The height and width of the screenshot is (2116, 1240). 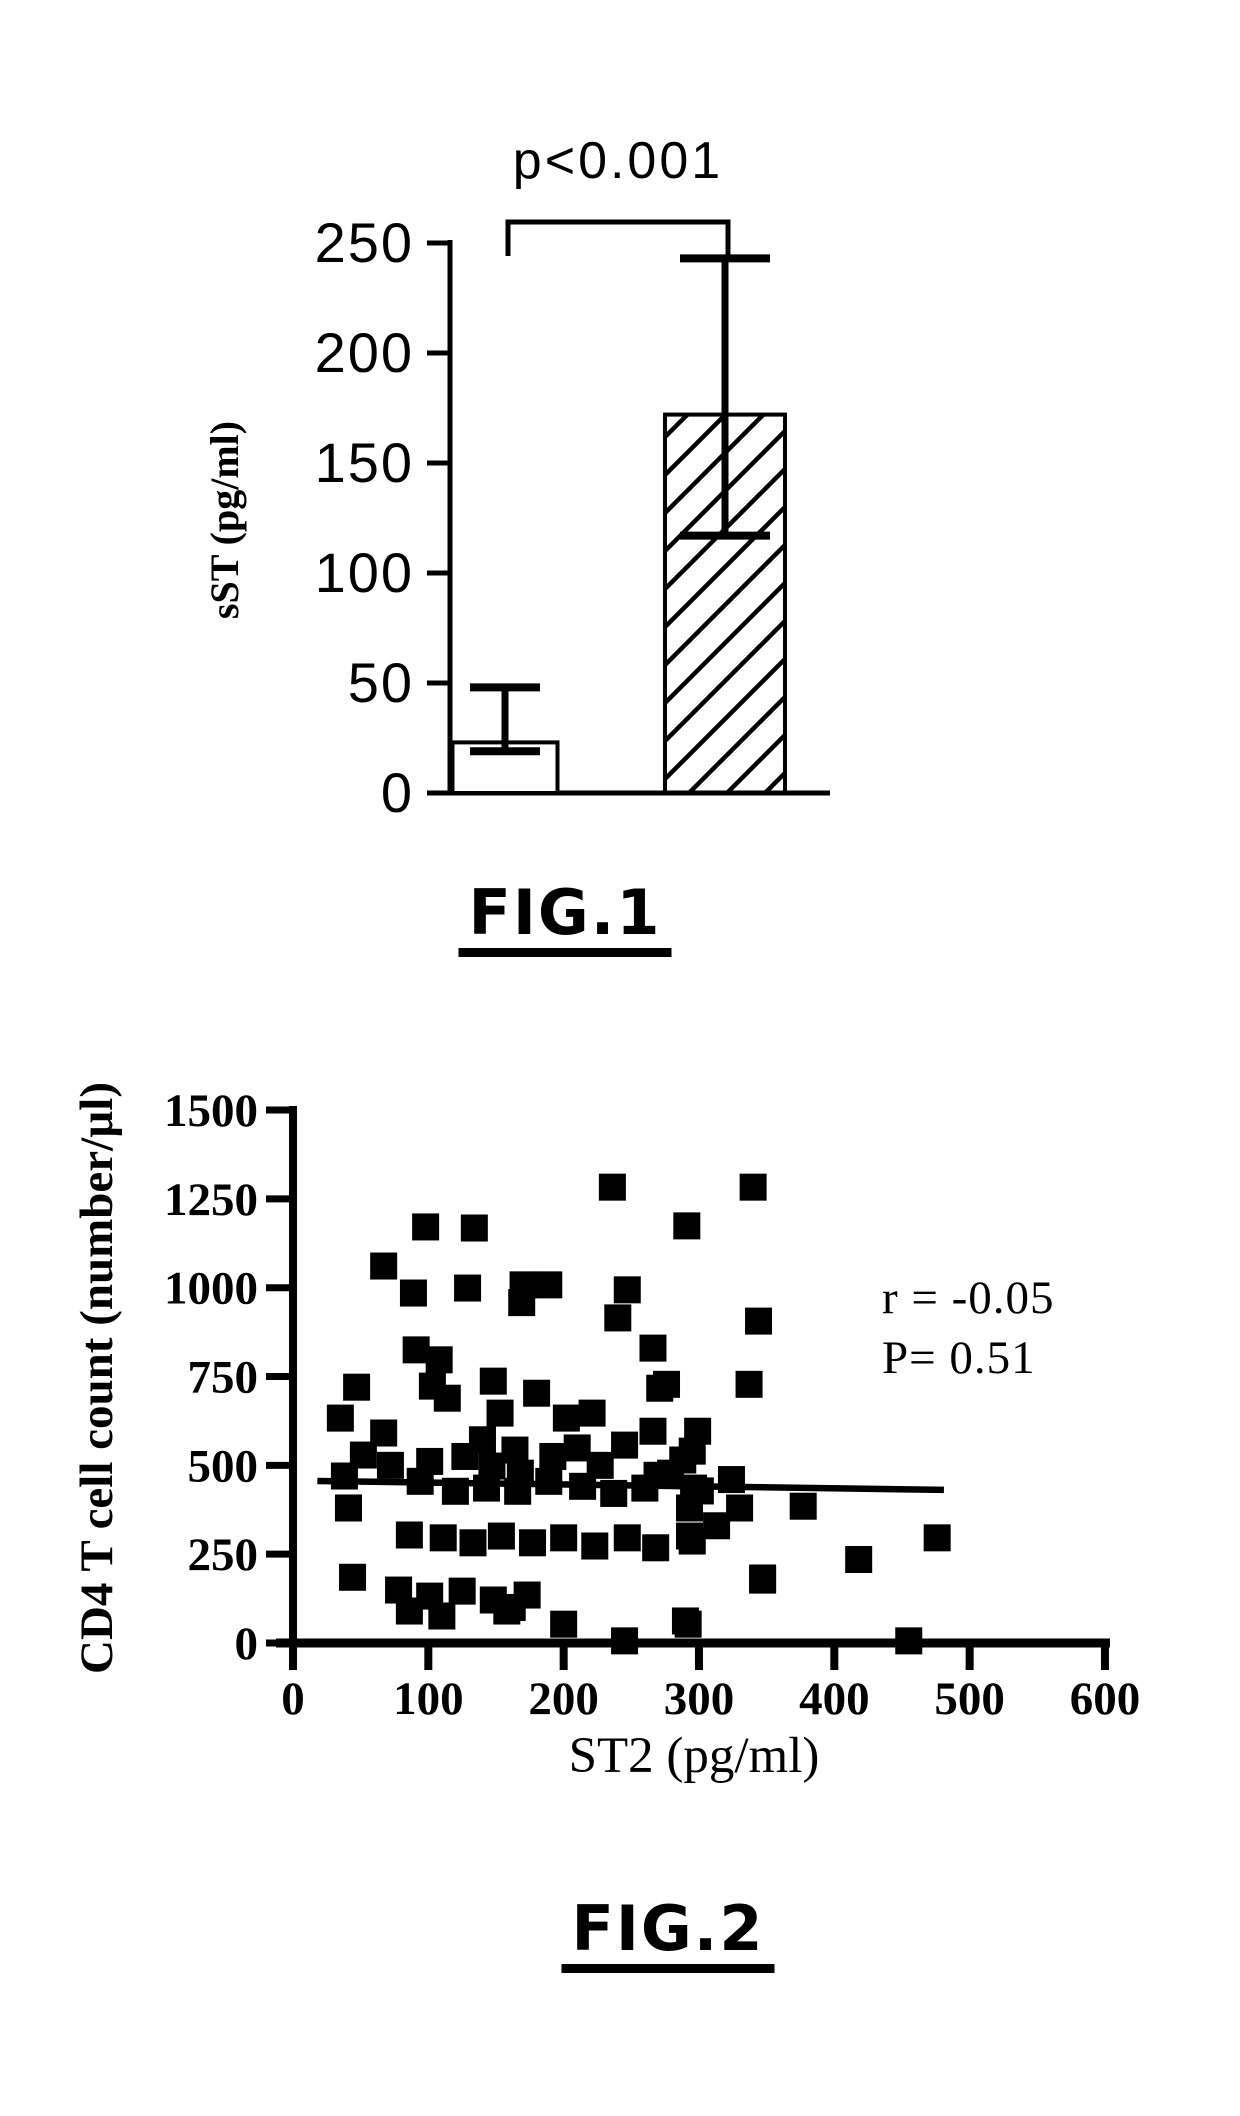 What do you see at coordinates (223, 1466) in the screenshot?
I see `y-tick-label: 500` at bounding box center [223, 1466].